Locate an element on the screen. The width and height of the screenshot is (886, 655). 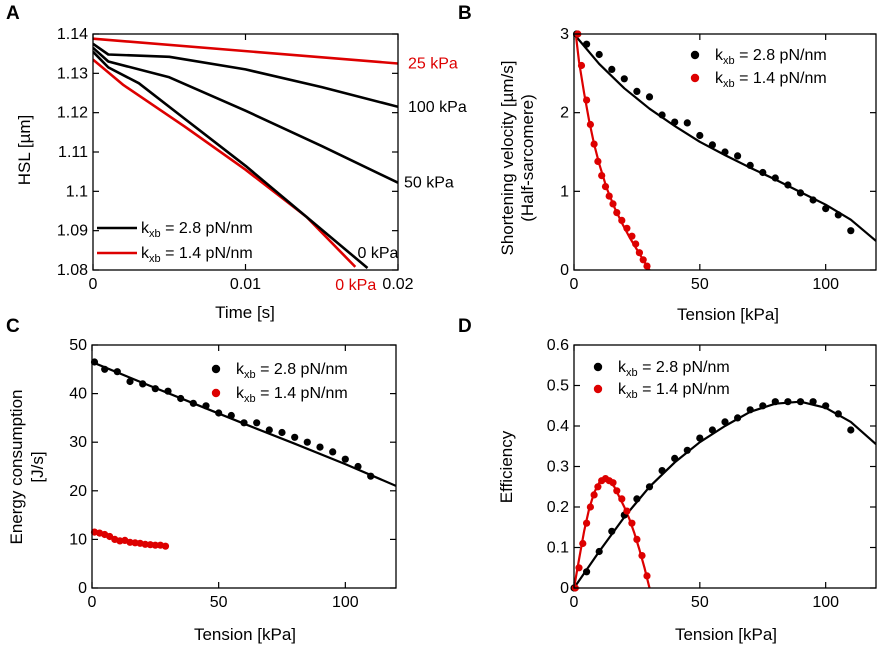
panel-b-legend-marker-black is located at coordinates (695, 55).